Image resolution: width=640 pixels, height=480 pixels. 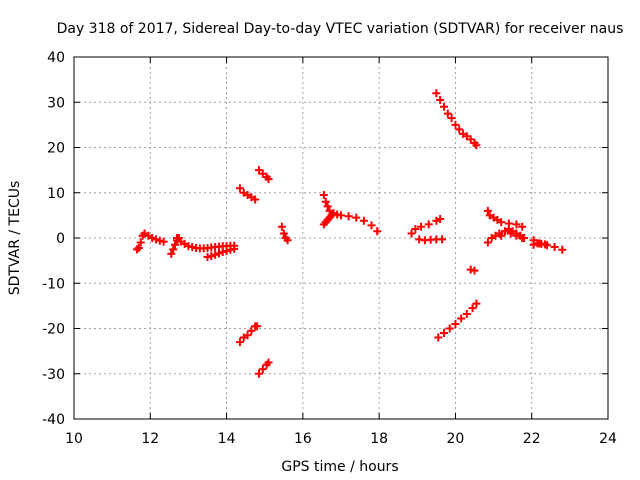 I want to click on x-tick-label: 22, so click(x=532, y=439).